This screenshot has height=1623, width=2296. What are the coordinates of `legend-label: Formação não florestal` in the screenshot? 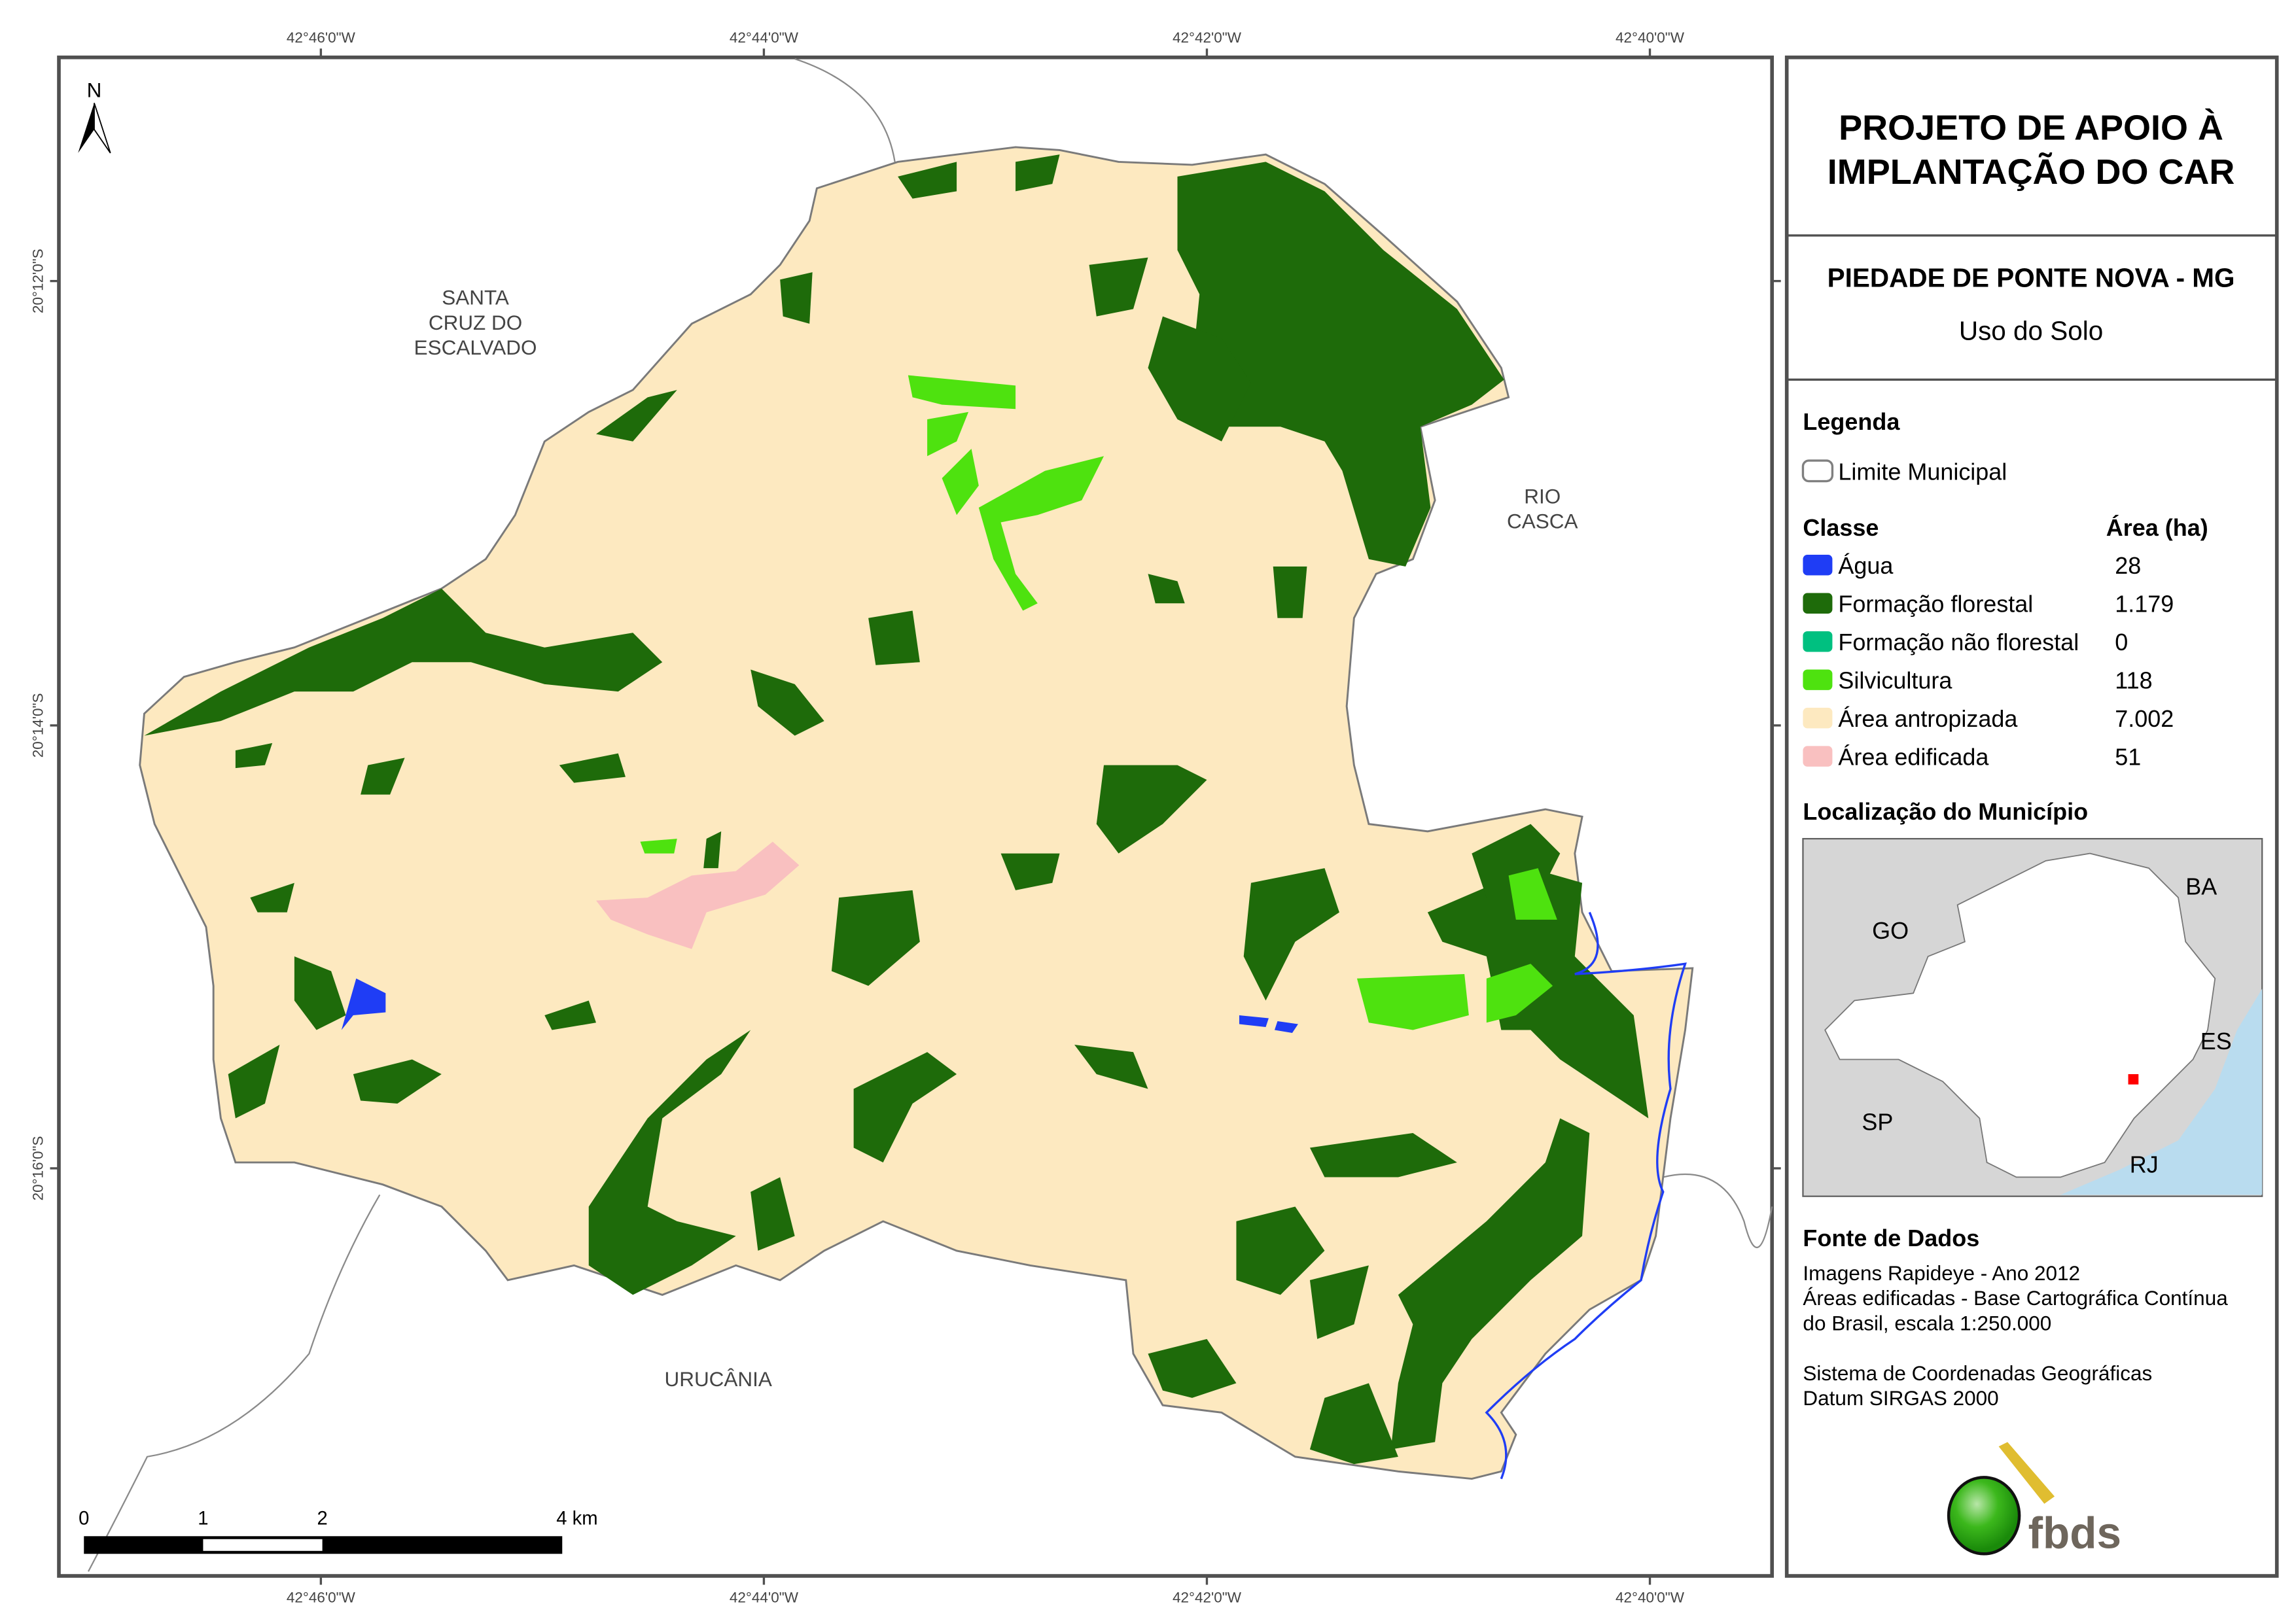 It's located at (1959, 642).